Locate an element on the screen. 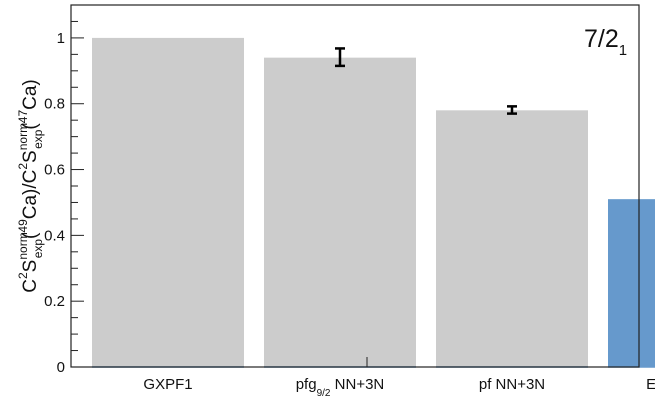 Image resolution: width=655 pixels, height=406 pixels. y-axis-label-text: C2Snormexp(49Ca)/C2Snormexp(47Ca) is located at coordinates (30, 186).